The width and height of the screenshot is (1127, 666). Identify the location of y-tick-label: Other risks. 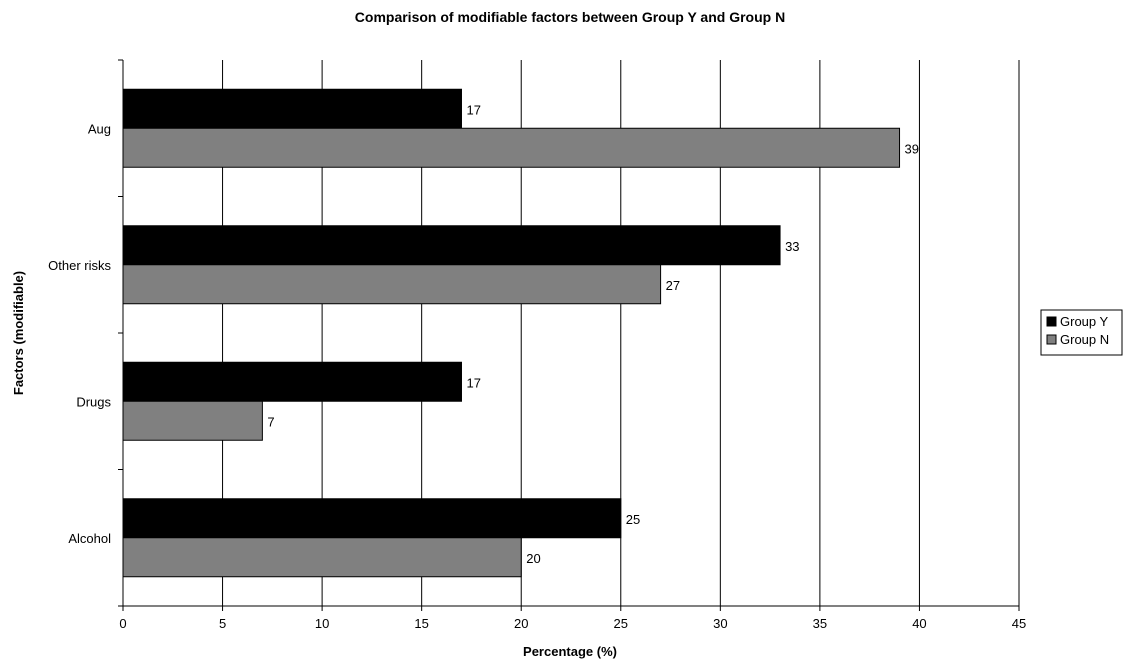
(79, 265).